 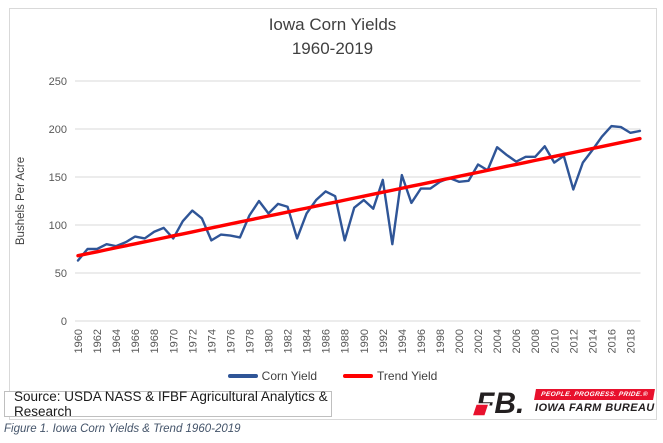 I want to click on y-tick-label: 250, so click(x=58, y=82).